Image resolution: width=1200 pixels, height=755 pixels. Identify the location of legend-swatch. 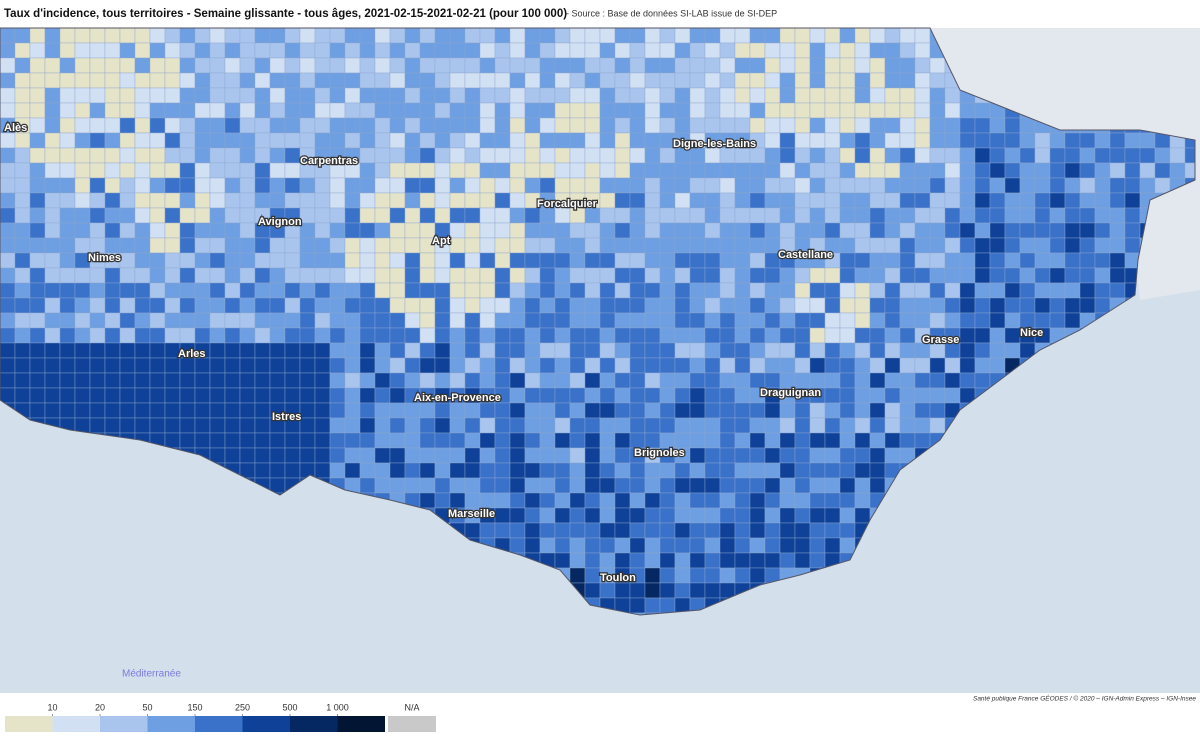
(266, 724).